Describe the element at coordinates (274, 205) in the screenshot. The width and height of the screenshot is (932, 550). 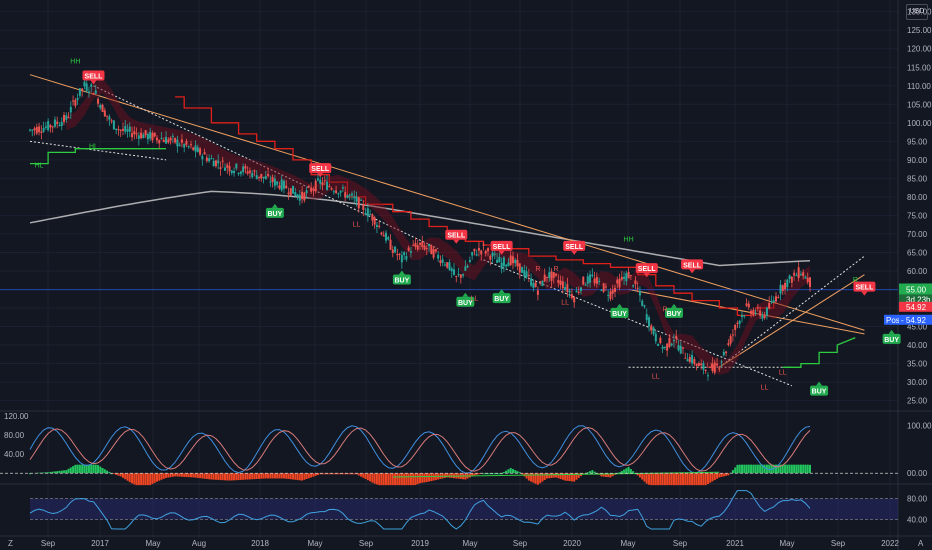
I see `buy-tag-pointer` at that location.